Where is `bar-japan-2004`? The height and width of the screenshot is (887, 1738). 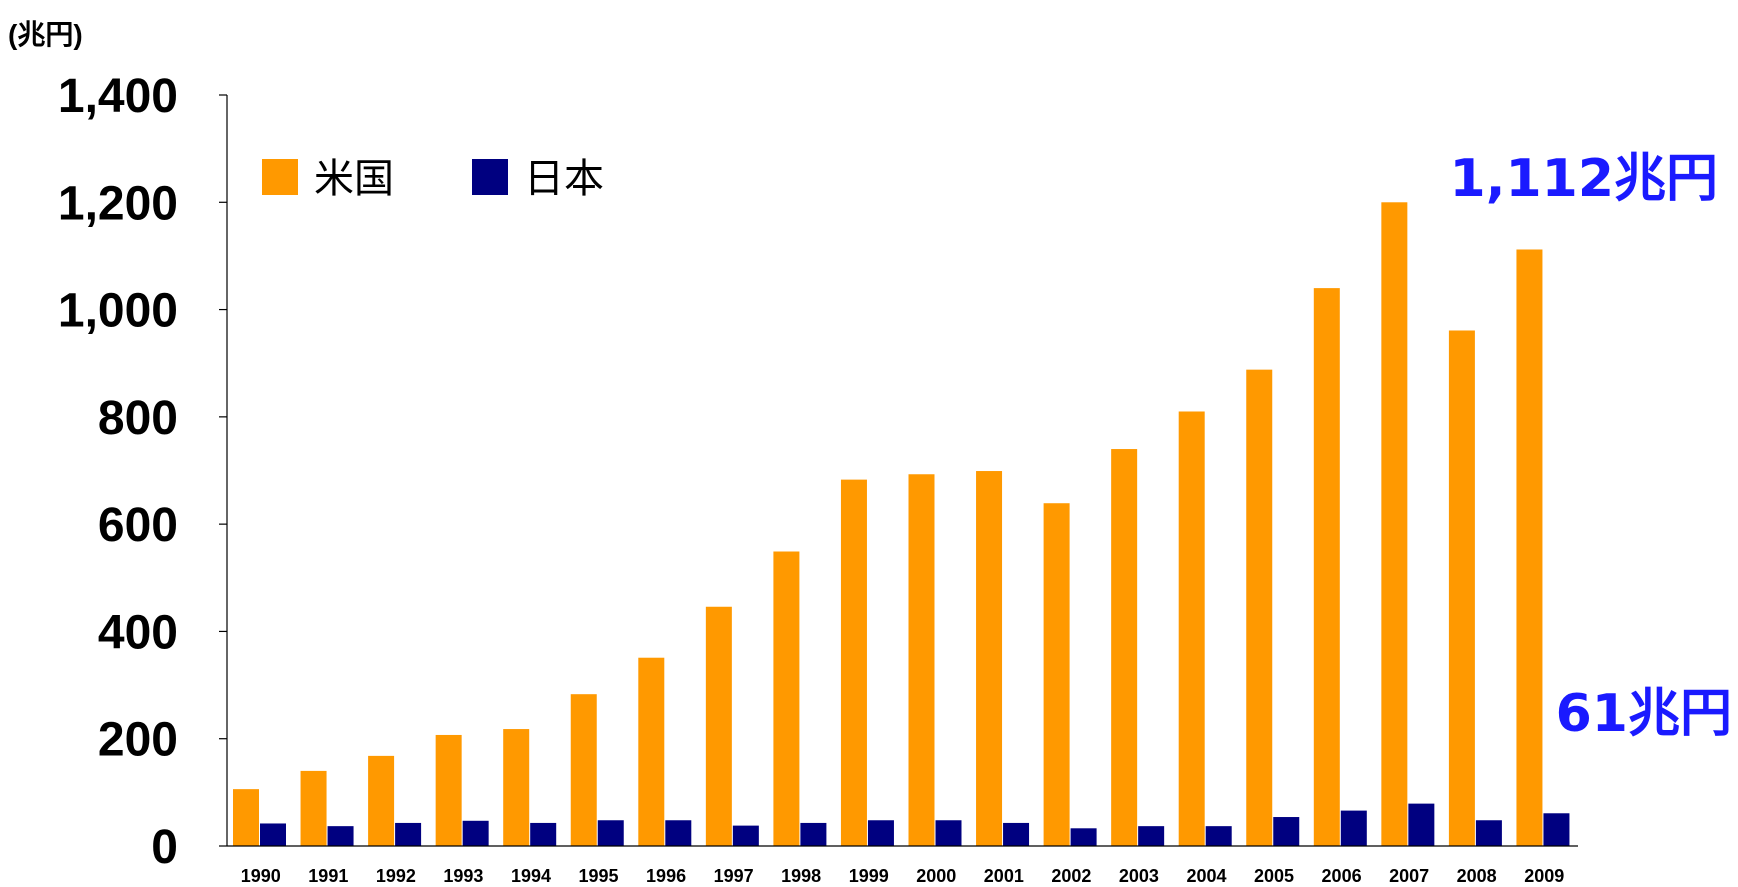
bar-japan-2004 is located at coordinates (1218, 836).